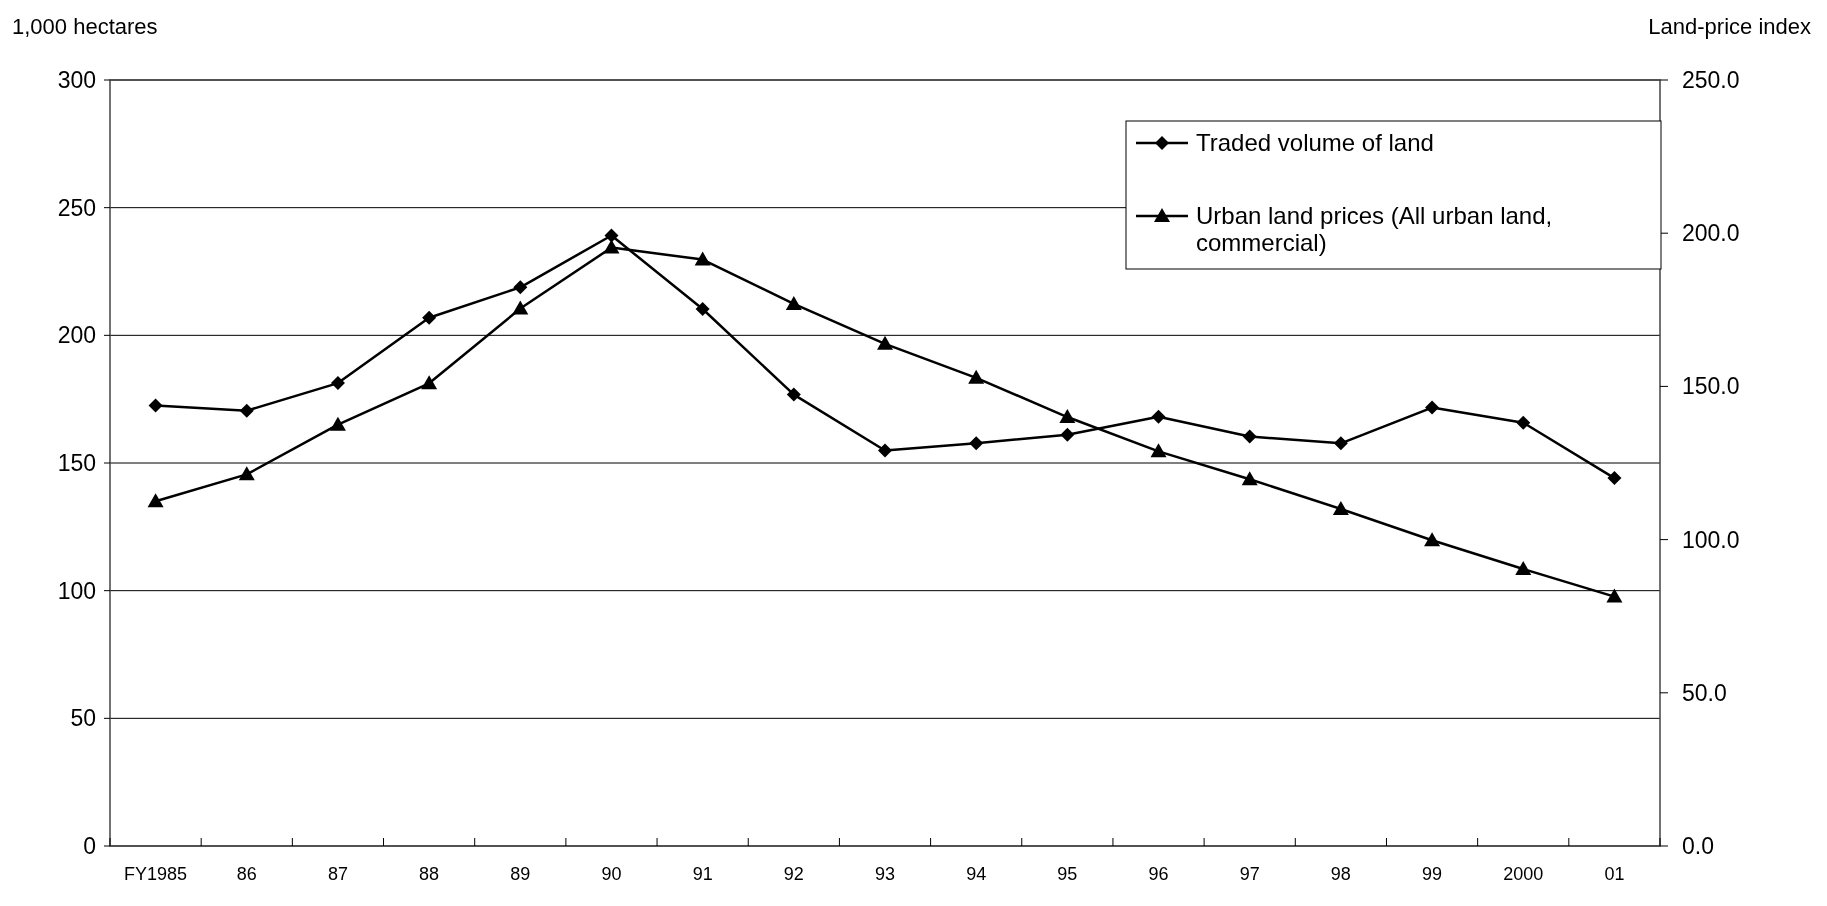  What do you see at coordinates (1315, 143) in the screenshot?
I see `legend-label: Traded volume of land` at bounding box center [1315, 143].